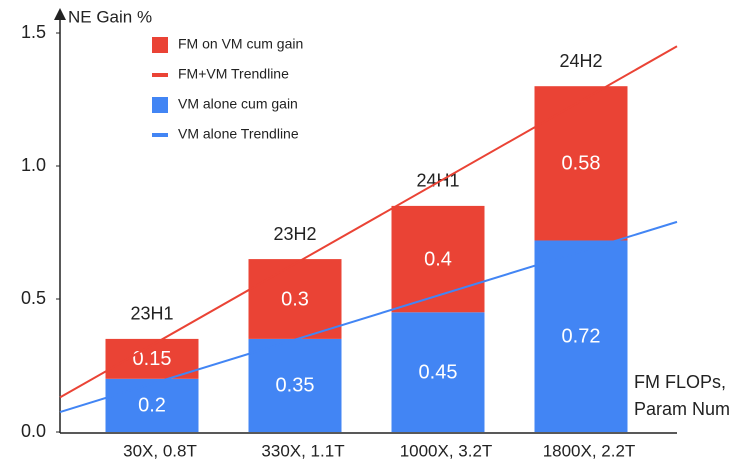 The image size is (756, 465). I want to click on data-label: 0.72, so click(581, 337).